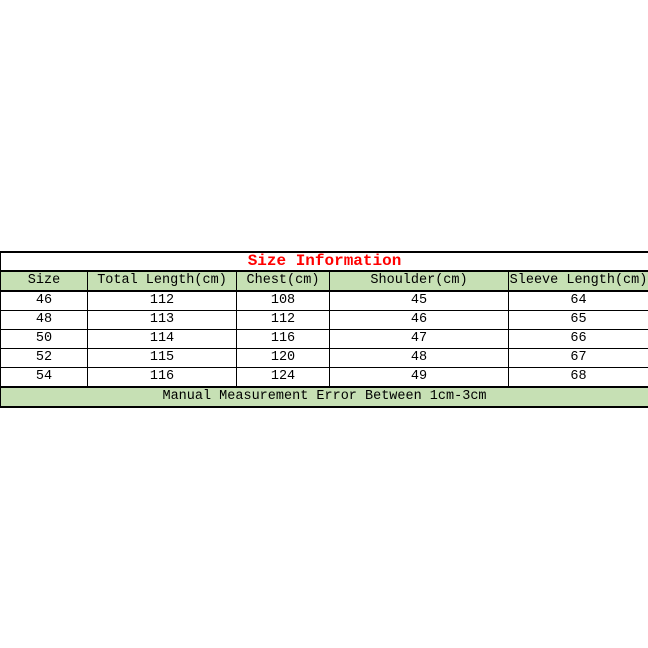 Image resolution: width=648 pixels, height=648 pixels. Describe the element at coordinates (283, 300) in the screenshot. I see `cell-chest: 108` at that location.